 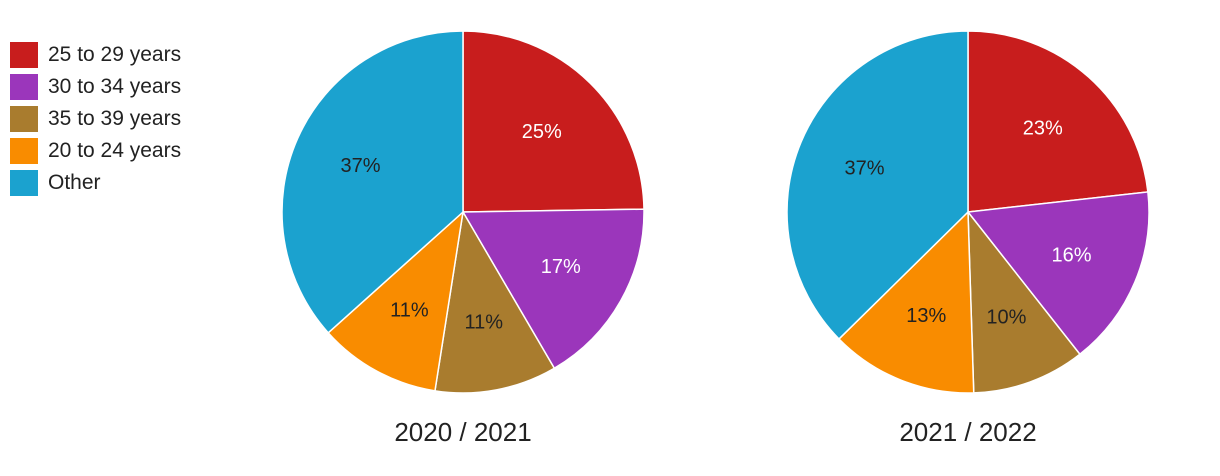 I want to click on legend-label: 35 to 39 years, so click(x=115, y=118).